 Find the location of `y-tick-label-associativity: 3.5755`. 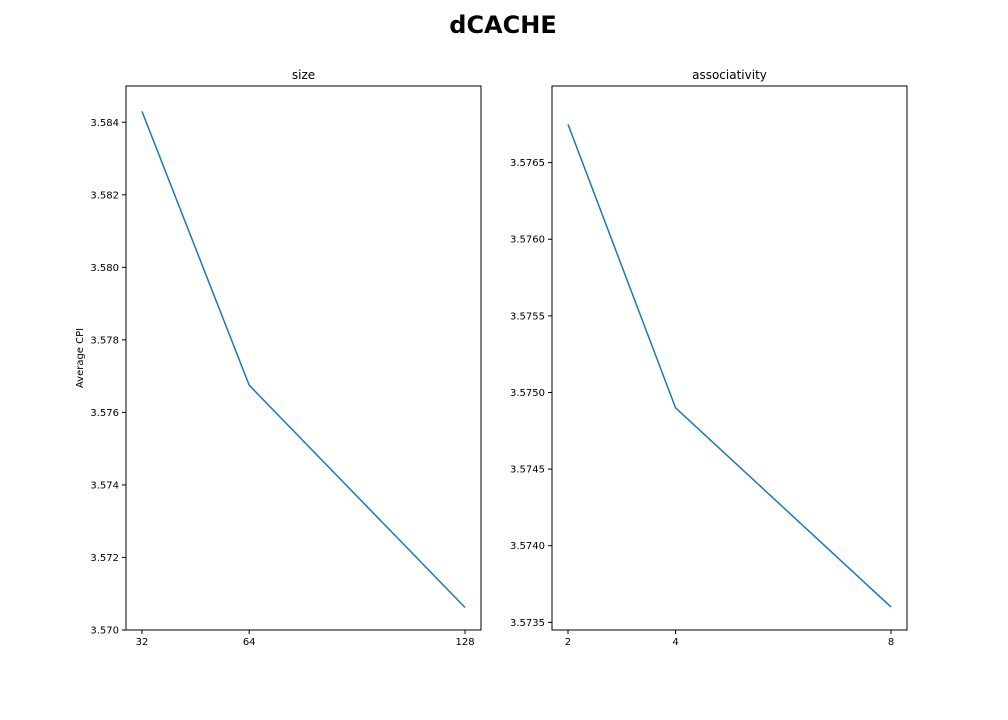

y-tick-label-associativity: 3.5755 is located at coordinates (527, 316).